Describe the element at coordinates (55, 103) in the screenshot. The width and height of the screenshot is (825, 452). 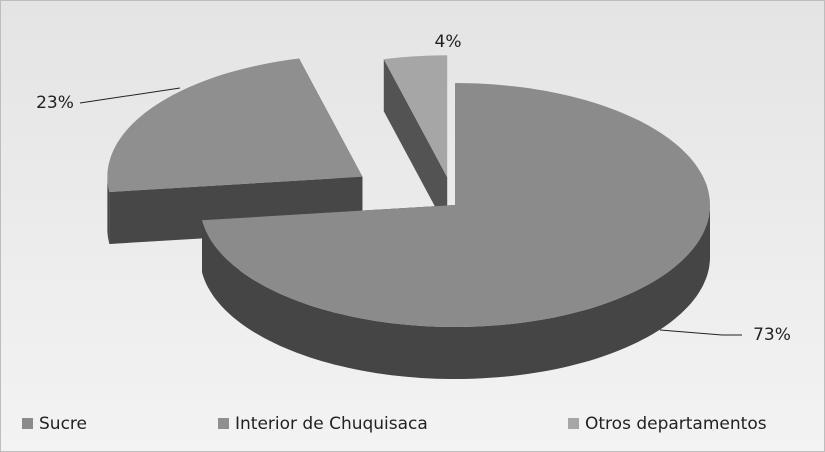
I see `data-label: 23%` at that location.